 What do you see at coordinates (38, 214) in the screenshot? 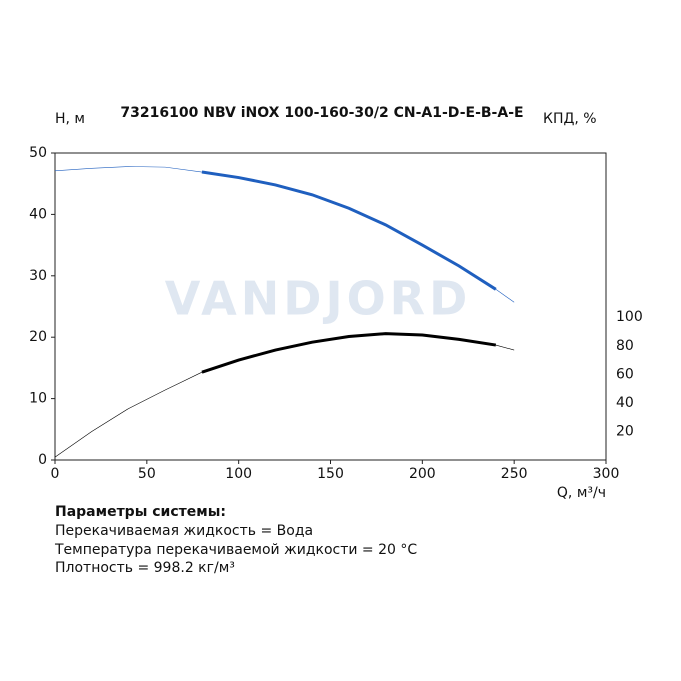
I see `y-tick-label: 40` at bounding box center [38, 214].